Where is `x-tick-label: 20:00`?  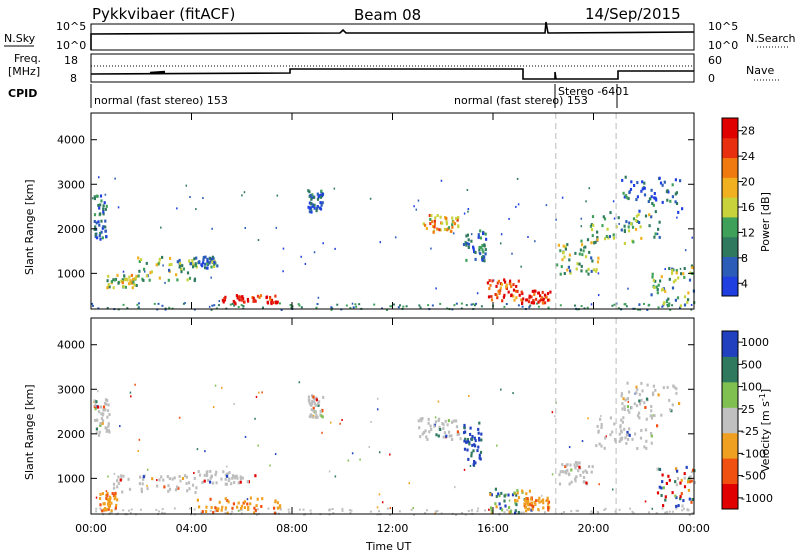
x-tick-label: 20:00 is located at coordinates (594, 528).